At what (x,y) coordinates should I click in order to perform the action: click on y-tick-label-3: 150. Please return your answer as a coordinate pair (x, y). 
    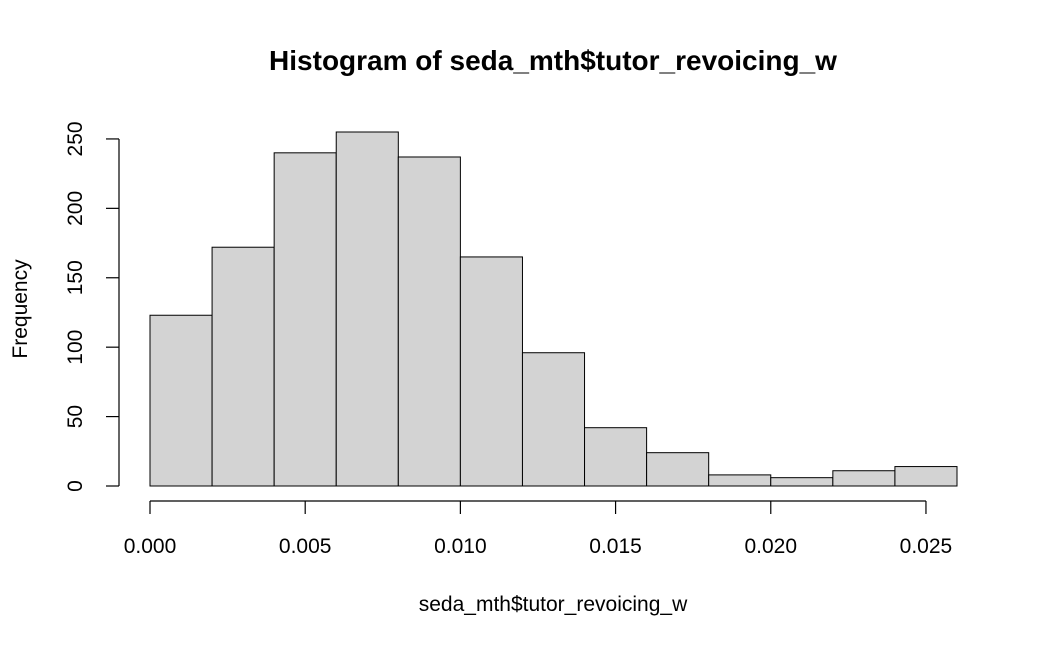
    Looking at the image, I should click on (75, 277).